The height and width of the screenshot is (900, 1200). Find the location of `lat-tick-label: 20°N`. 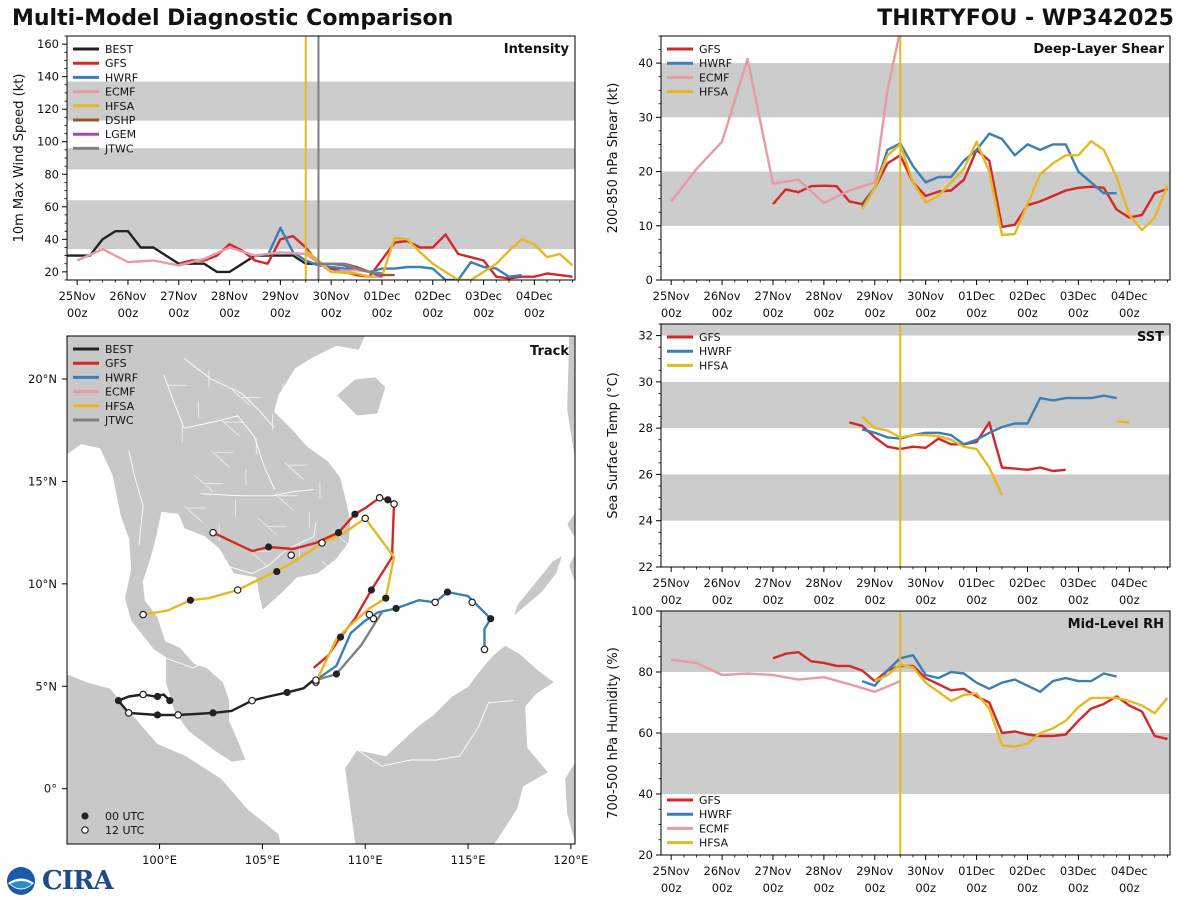

lat-tick-label: 20°N is located at coordinates (42, 379).